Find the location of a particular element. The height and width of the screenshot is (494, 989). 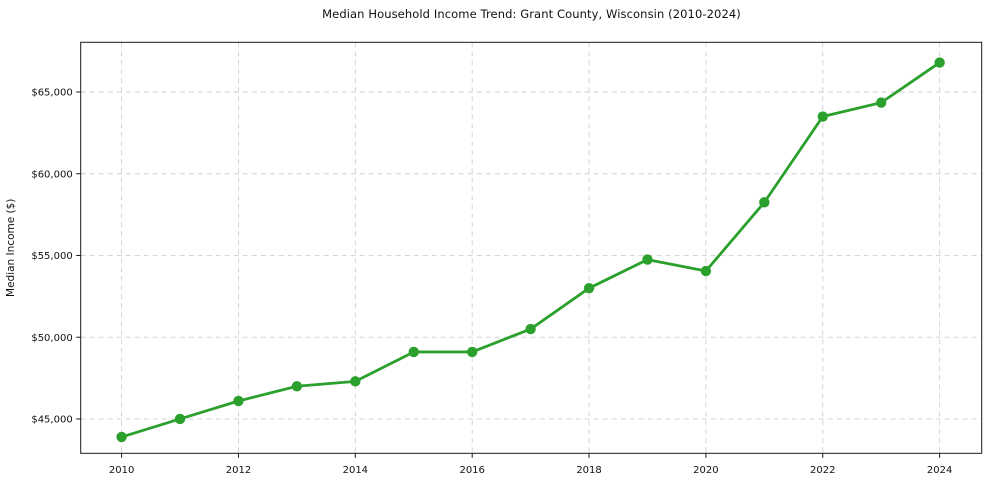

x-tick-label: 2016 is located at coordinates (471, 470).